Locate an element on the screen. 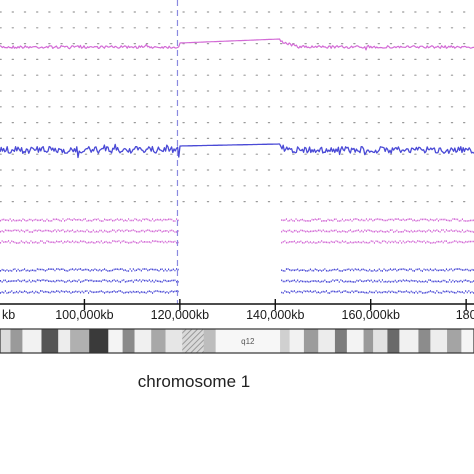 The height and width of the screenshot is (474, 474). x-tick-label: 180 is located at coordinates (465, 315).